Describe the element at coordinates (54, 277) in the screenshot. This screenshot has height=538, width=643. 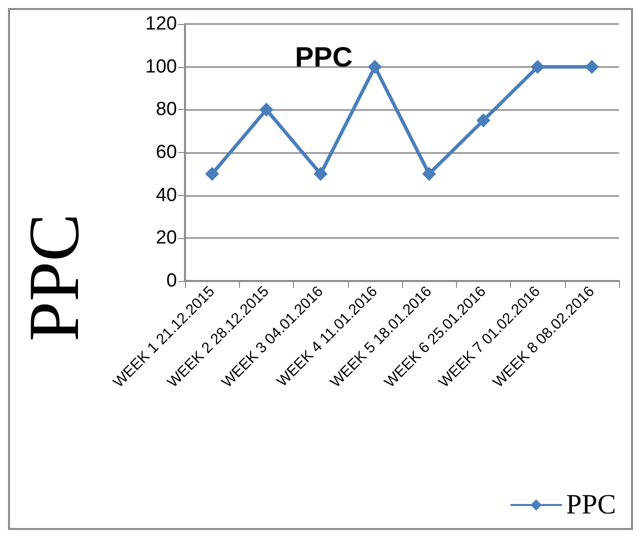
I see `y-axis-title: PPC` at that location.